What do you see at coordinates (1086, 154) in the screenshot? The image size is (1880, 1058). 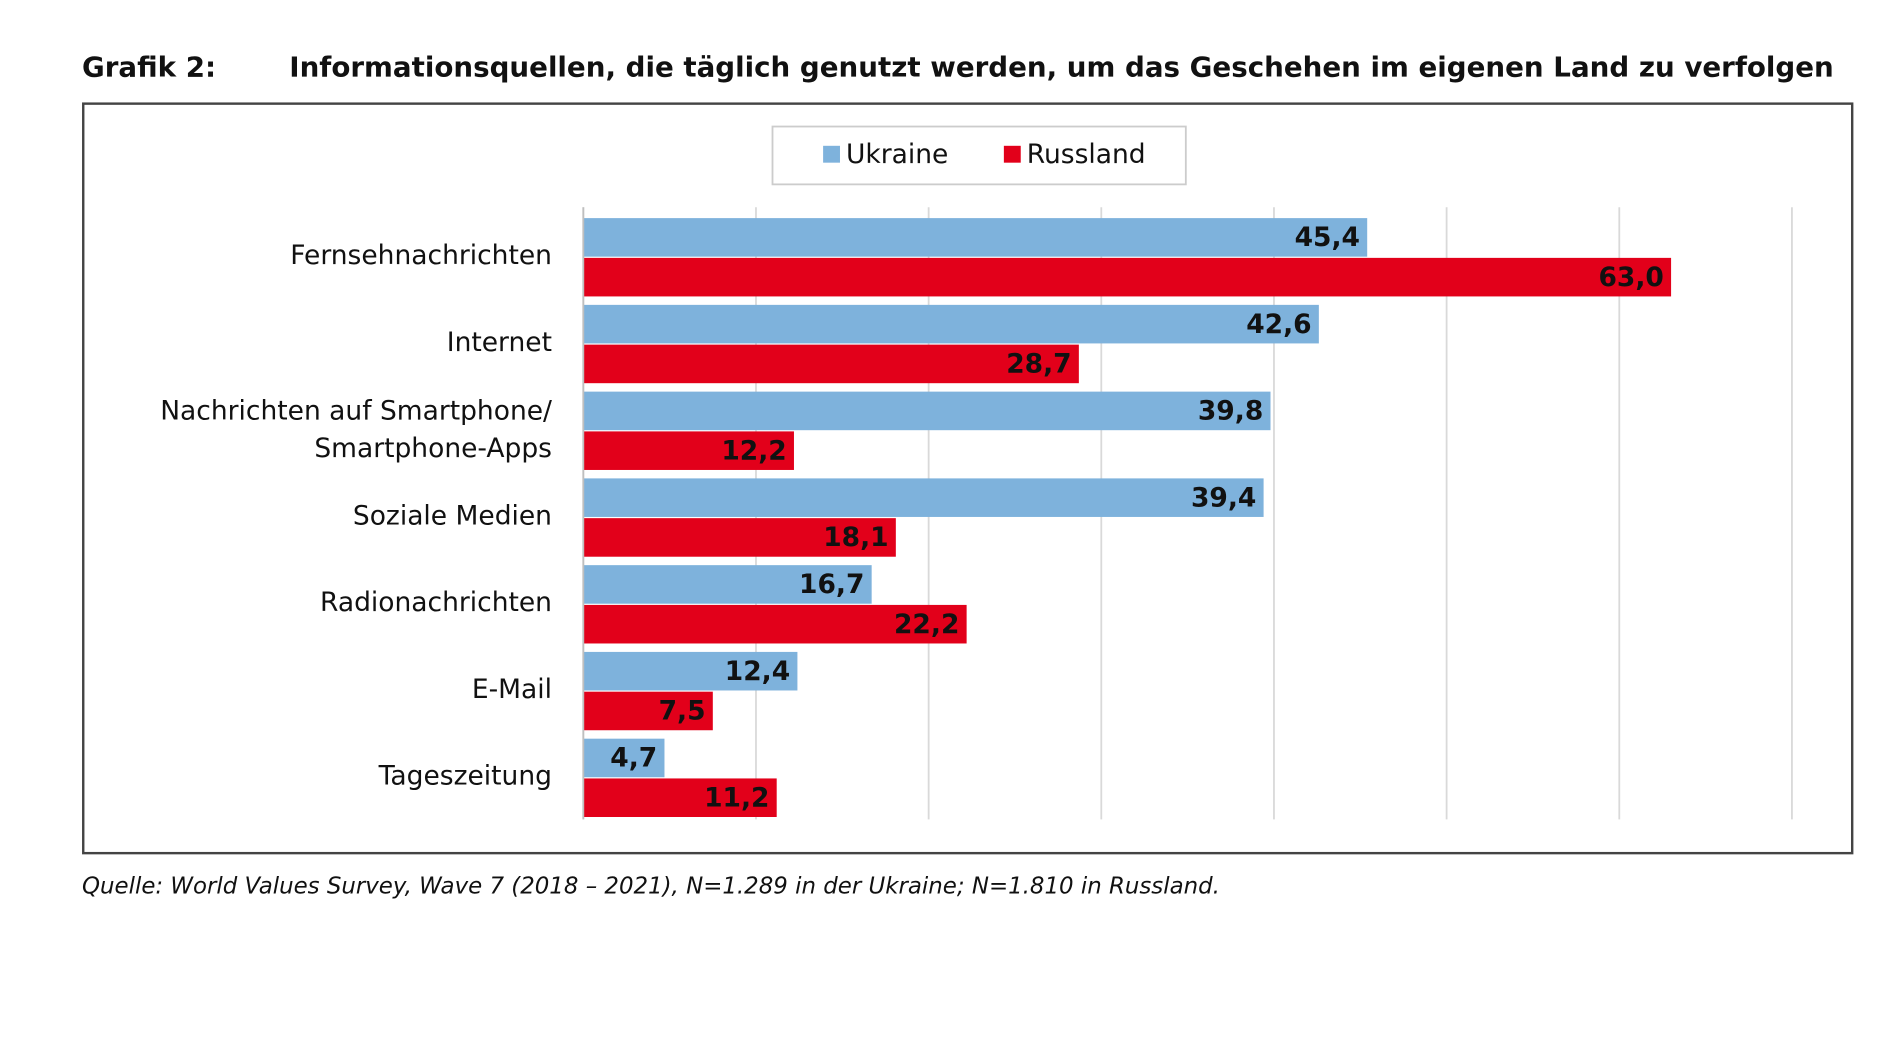 I see `legend-label: Russland` at bounding box center [1086, 154].